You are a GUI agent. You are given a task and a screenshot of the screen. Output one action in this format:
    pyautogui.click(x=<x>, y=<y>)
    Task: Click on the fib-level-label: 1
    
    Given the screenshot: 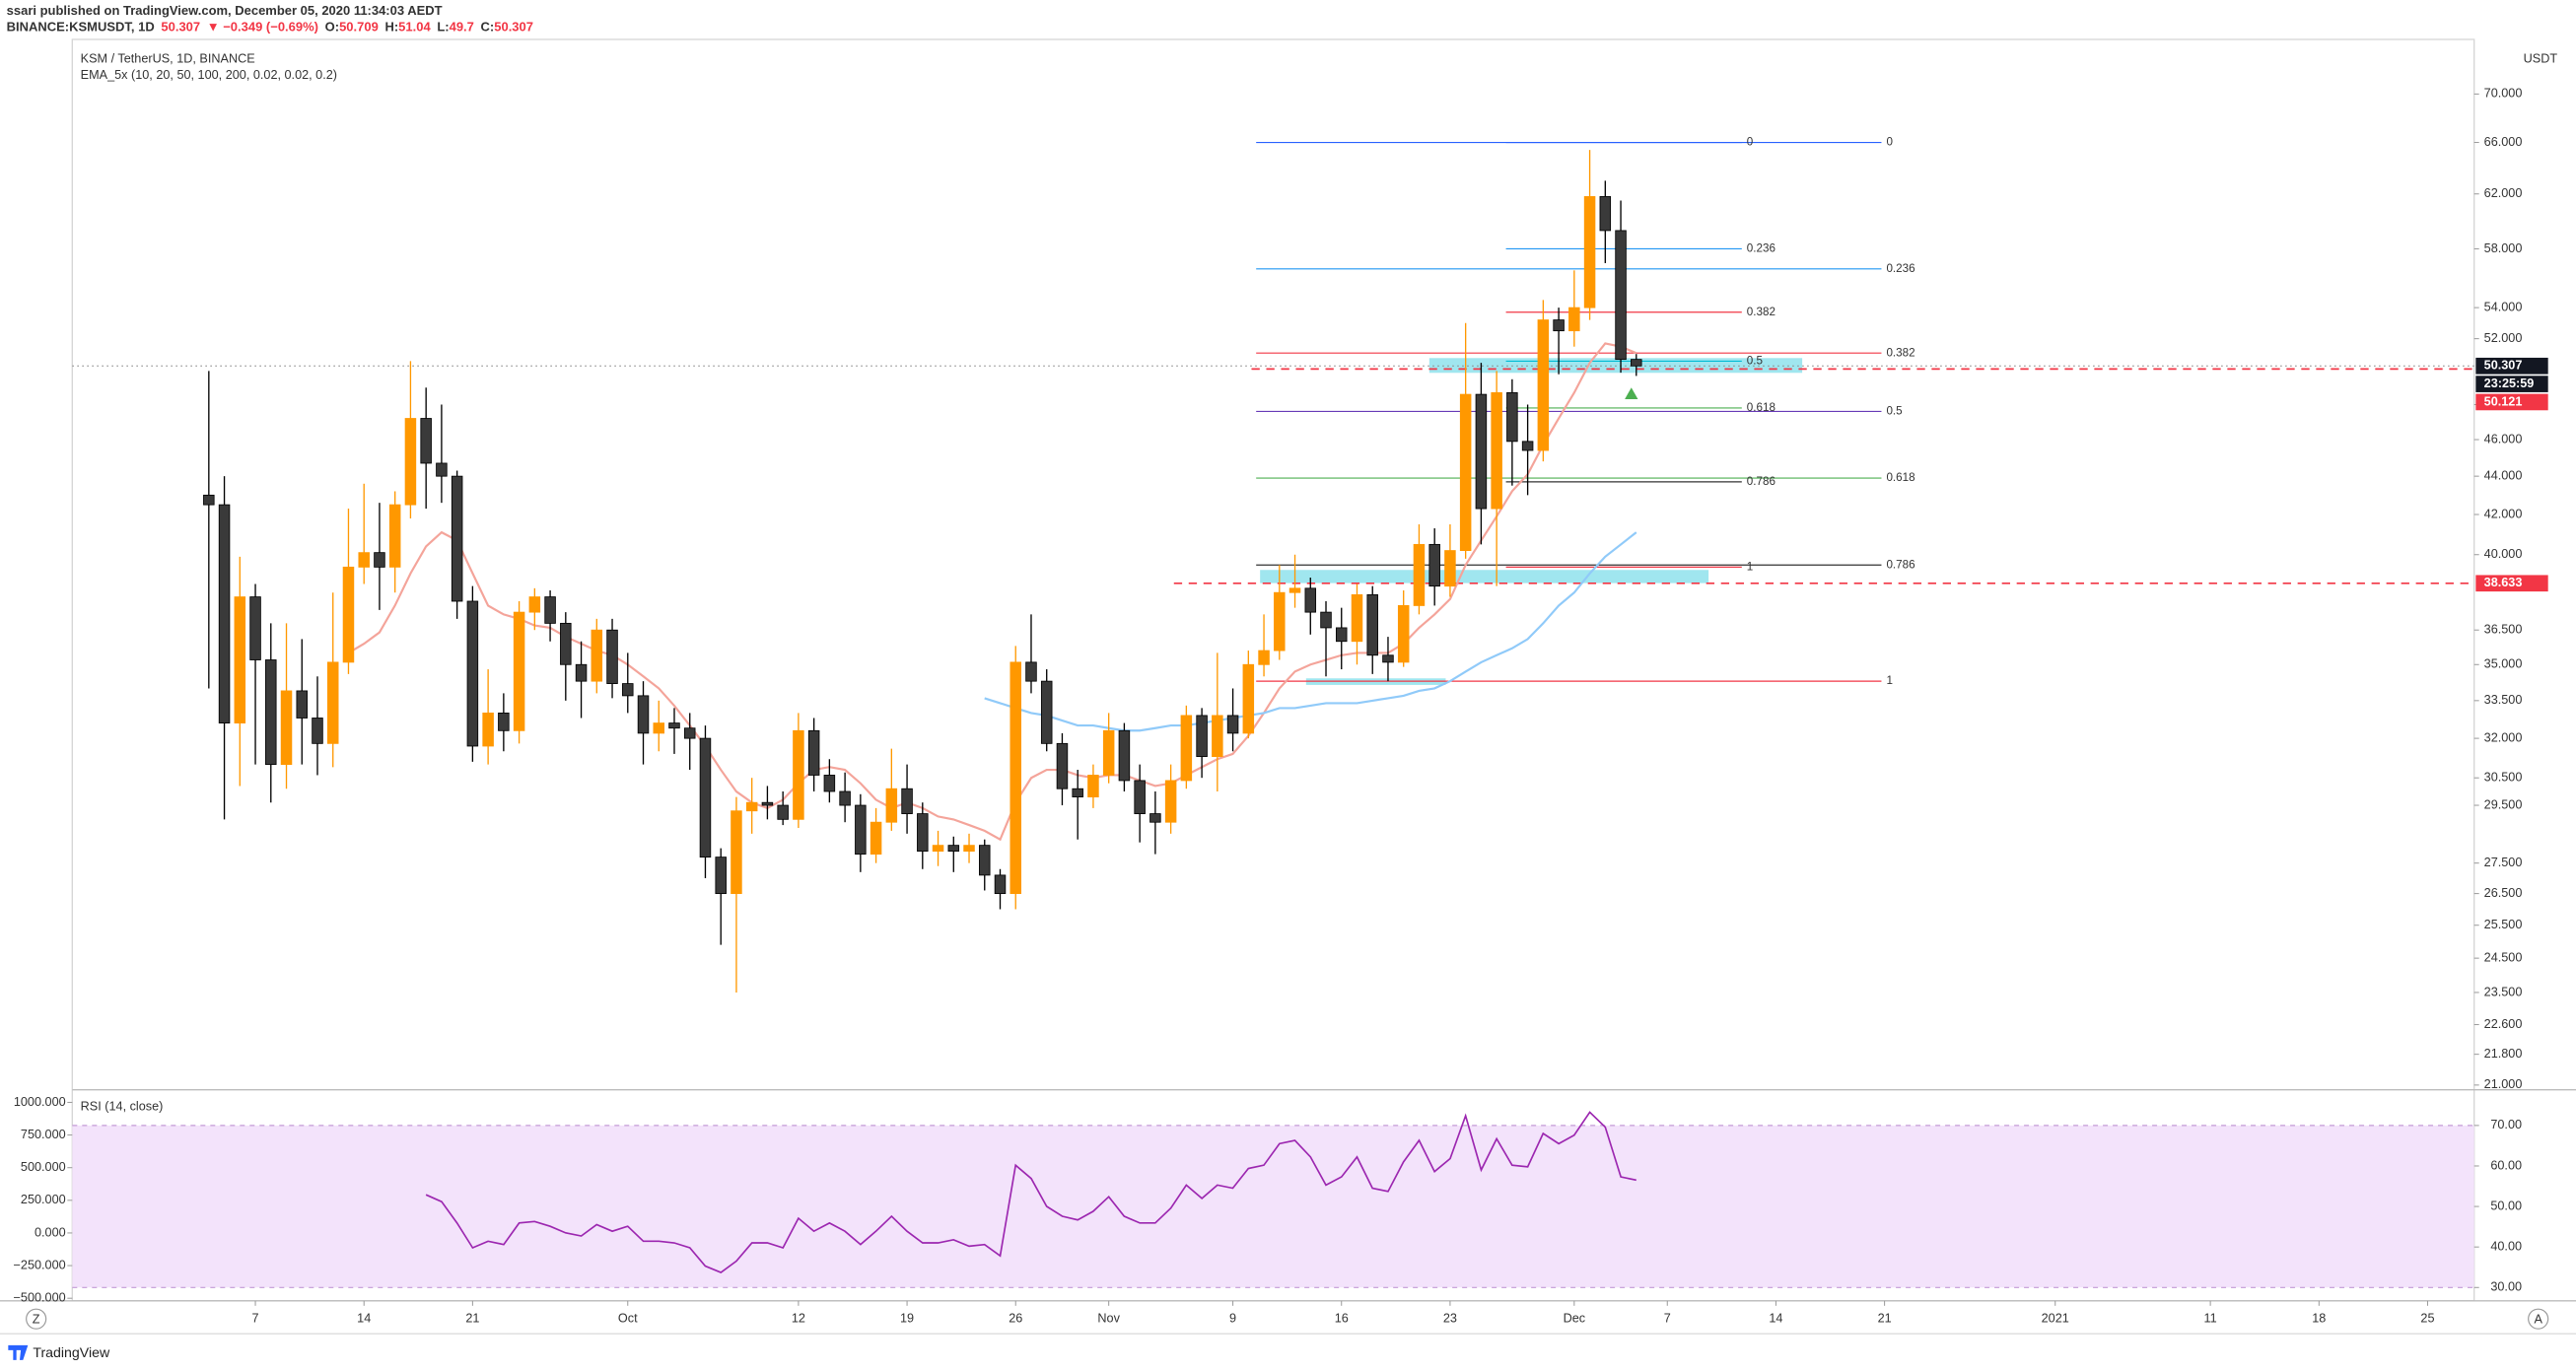 What is the action you would take?
    pyautogui.click(x=1750, y=566)
    